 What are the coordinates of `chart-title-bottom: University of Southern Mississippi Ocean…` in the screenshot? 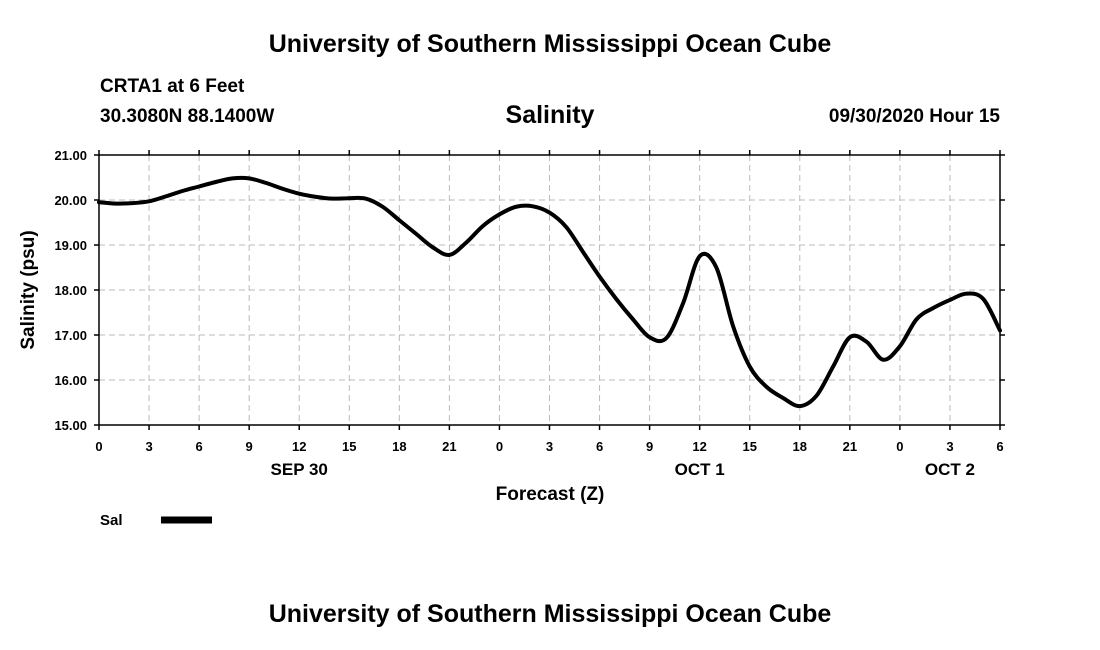 It's located at (550, 614).